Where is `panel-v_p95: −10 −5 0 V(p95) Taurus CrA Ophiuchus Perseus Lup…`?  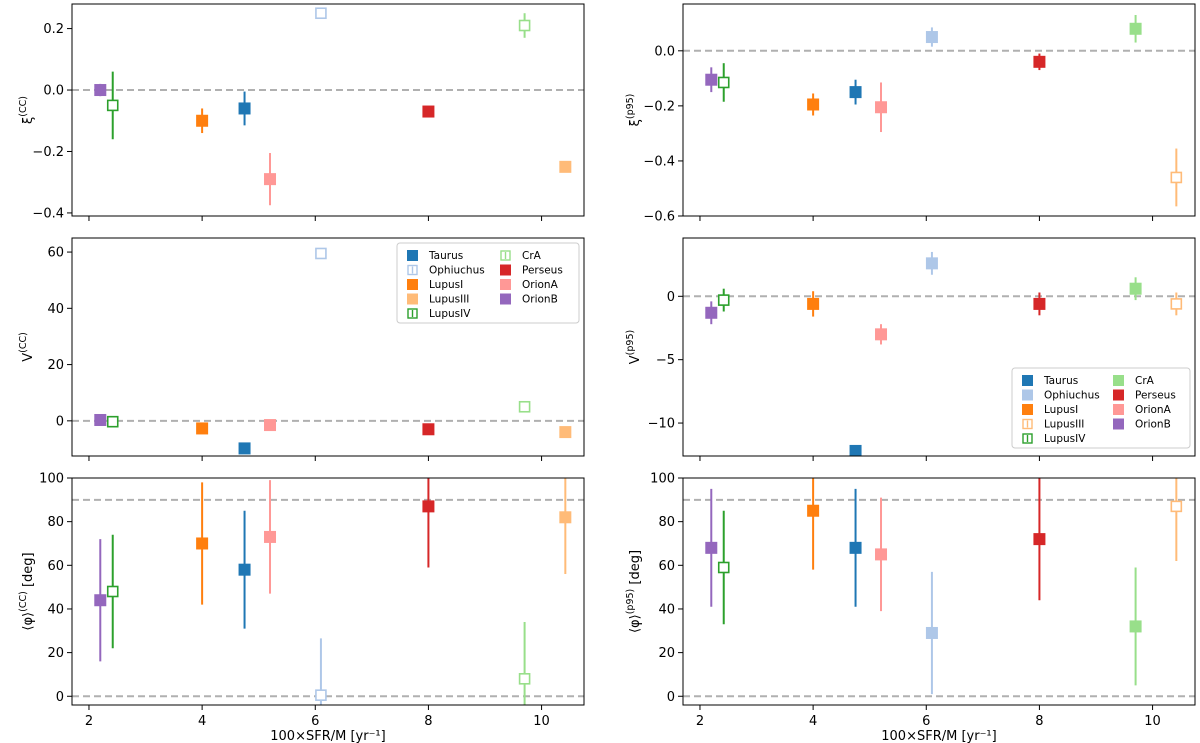 panel-v_p95: −10 −5 0 V(p95) Taurus CrA Ophiuchus Perseus Lup… is located at coordinates (910, 349).